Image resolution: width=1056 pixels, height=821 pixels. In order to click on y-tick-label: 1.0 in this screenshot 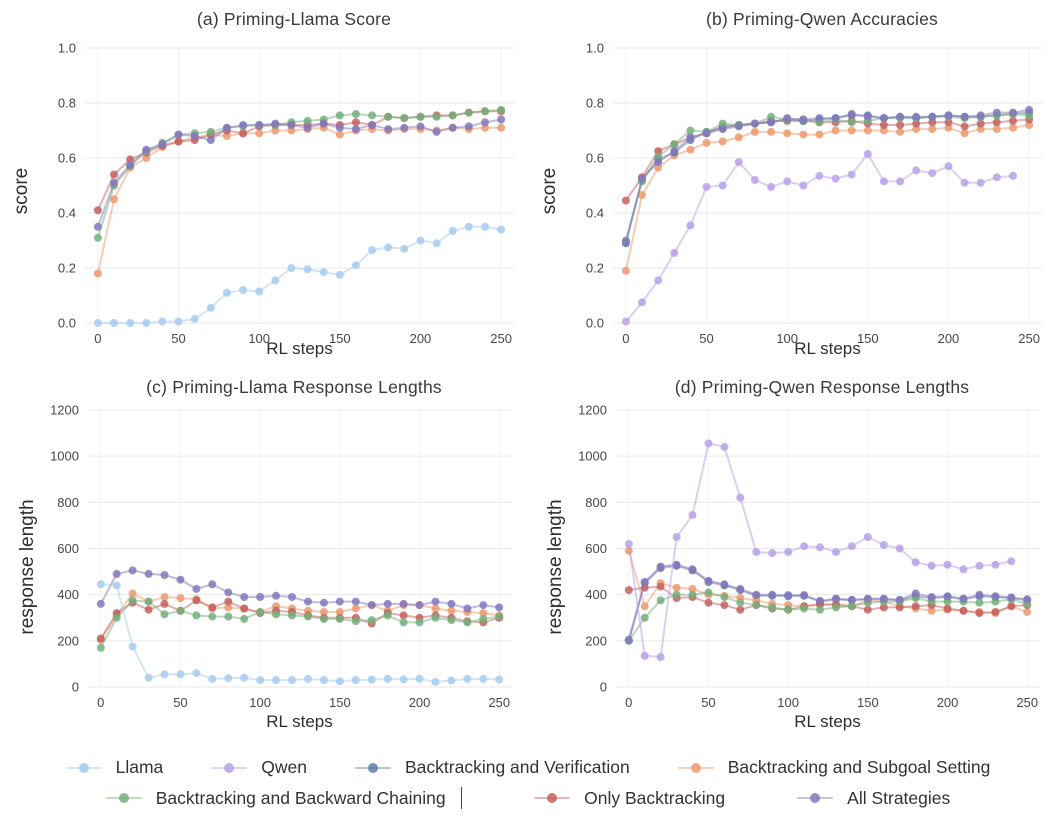, I will do `click(595, 48)`.